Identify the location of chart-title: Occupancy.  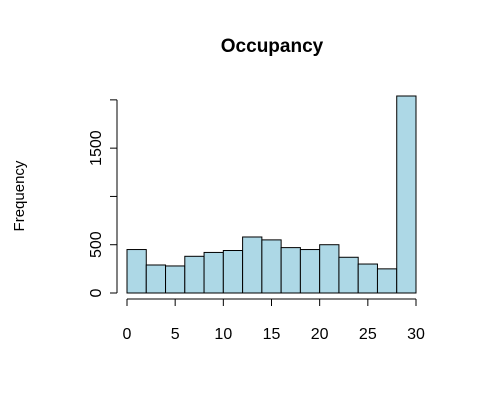
(272, 46).